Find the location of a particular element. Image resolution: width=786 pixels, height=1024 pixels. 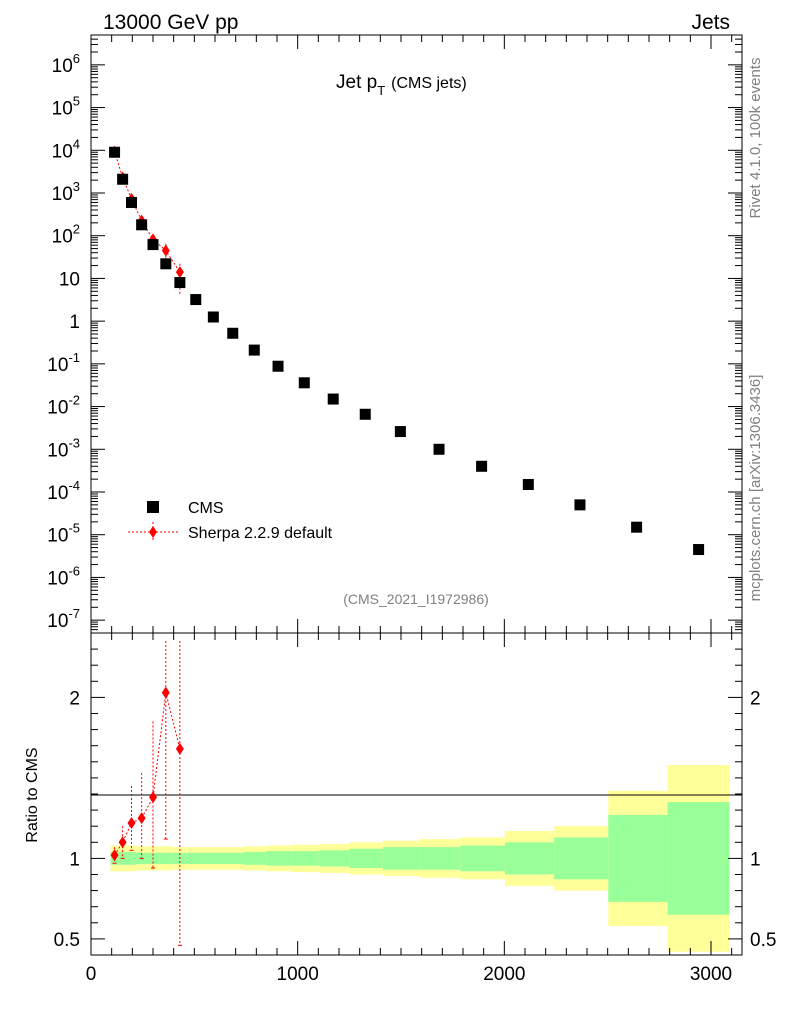

ratio-y-label-left: 1 is located at coordinates (74, 859).